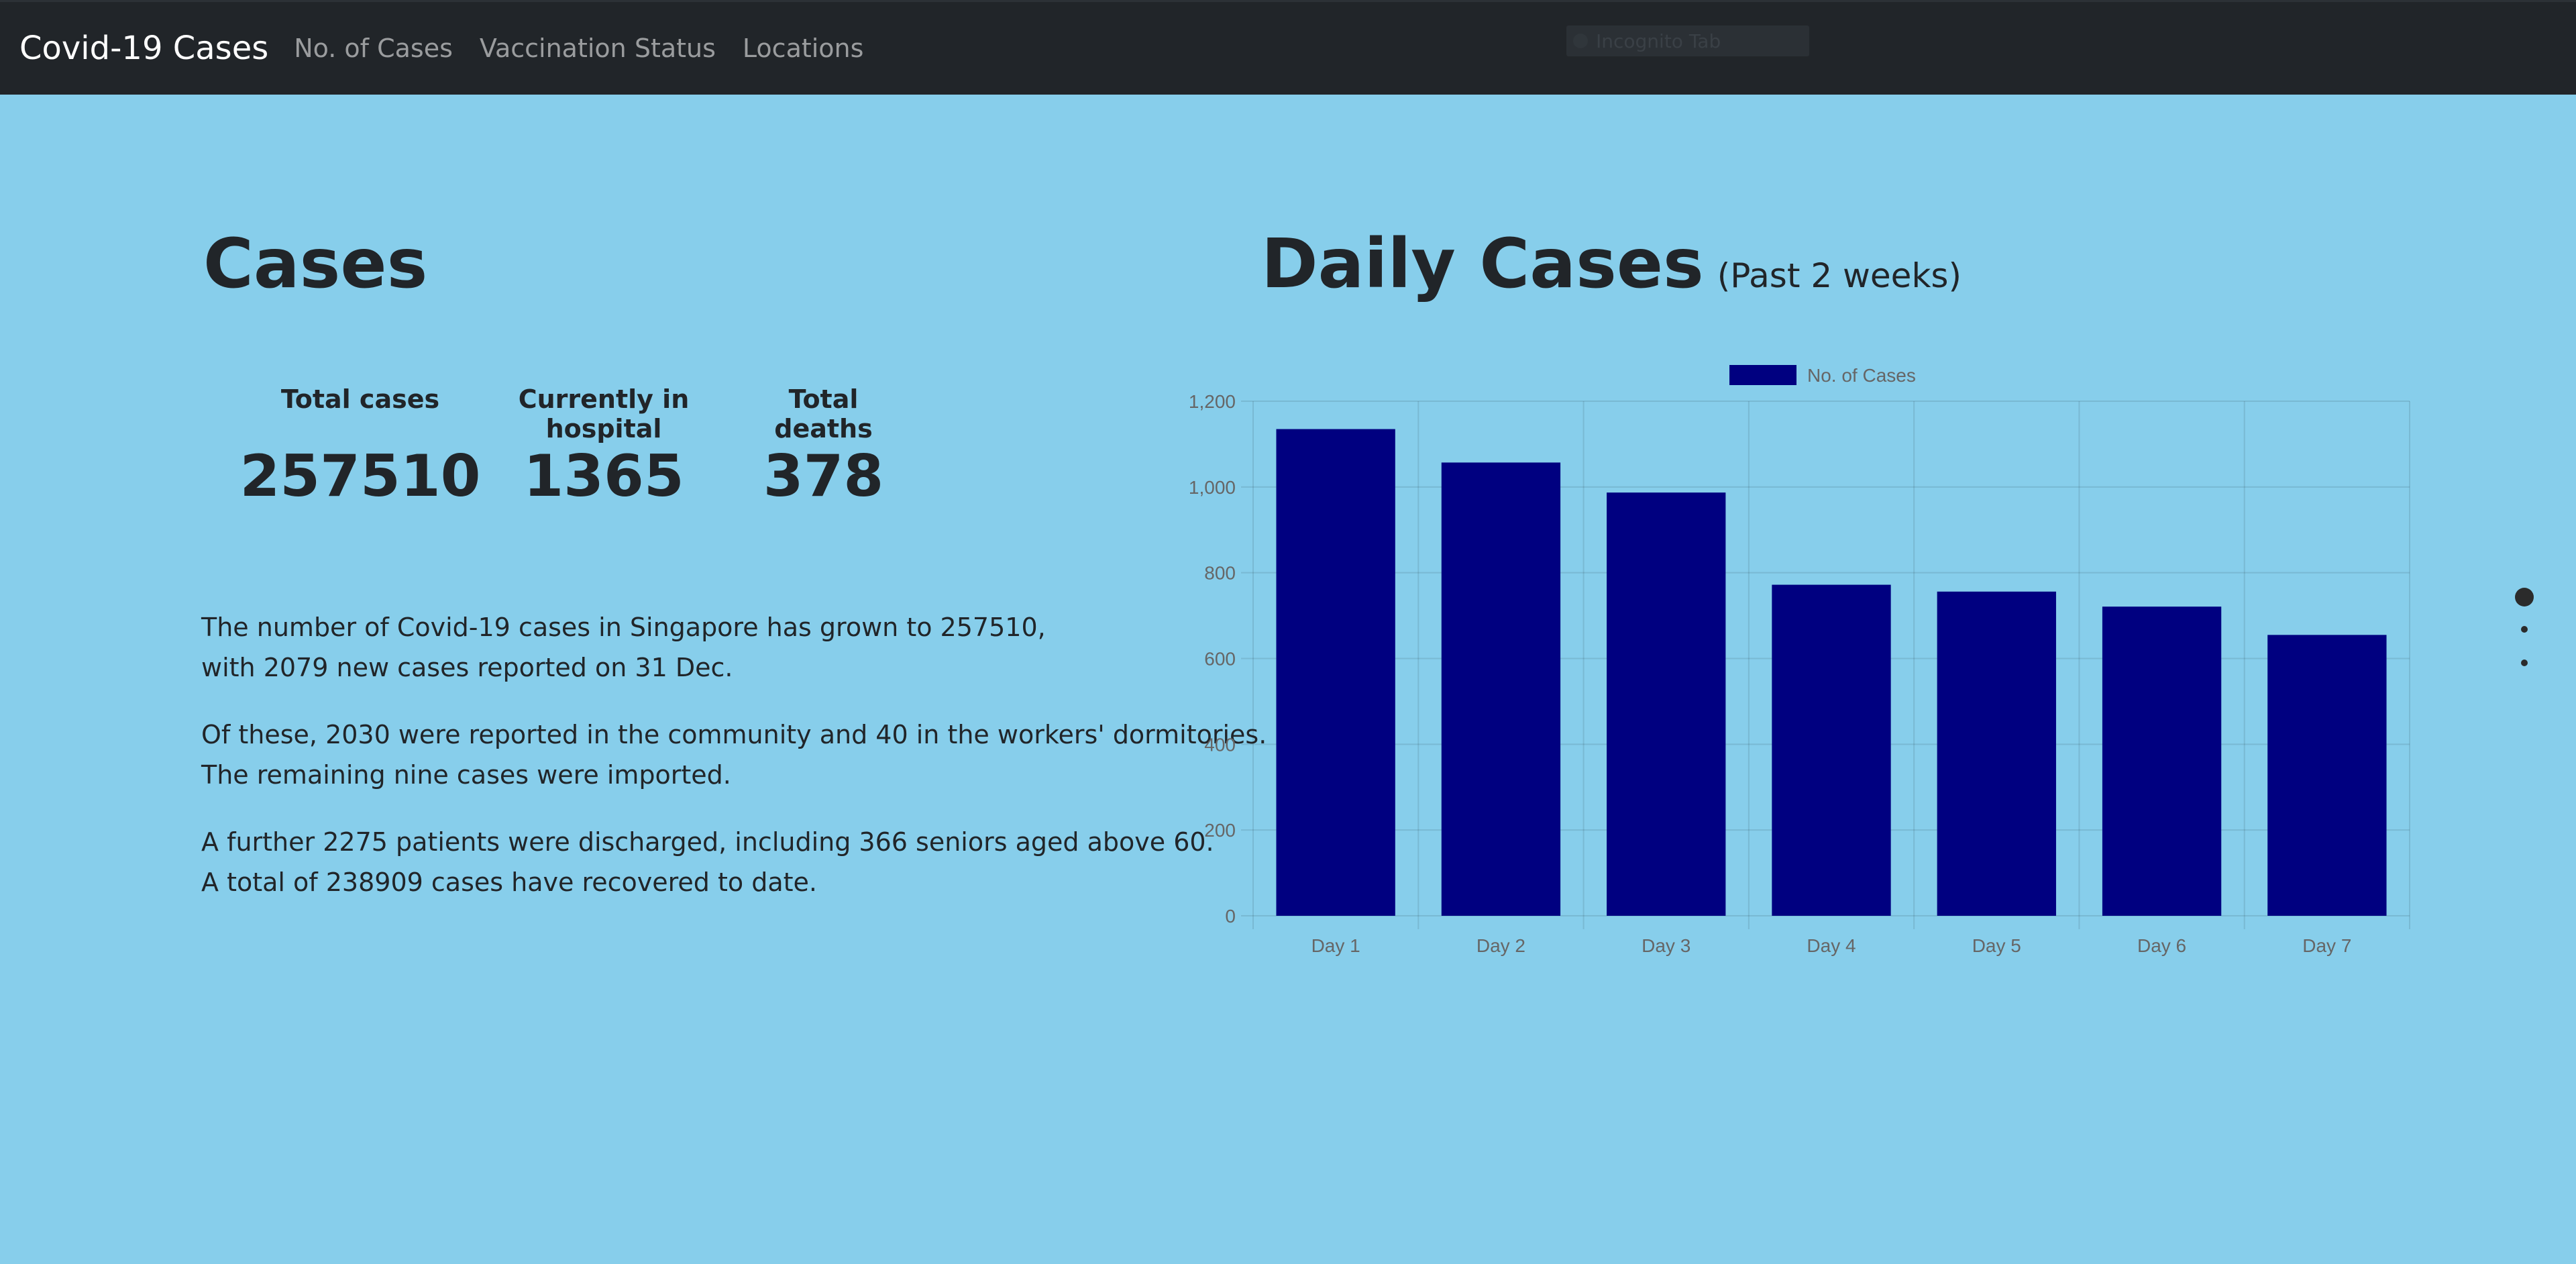 This screenshot has height=1264, width=2576. Describe the element at coordinates (1658, 41) in the screenshot. I see `incognito-label: Incognito Tab` at that location.